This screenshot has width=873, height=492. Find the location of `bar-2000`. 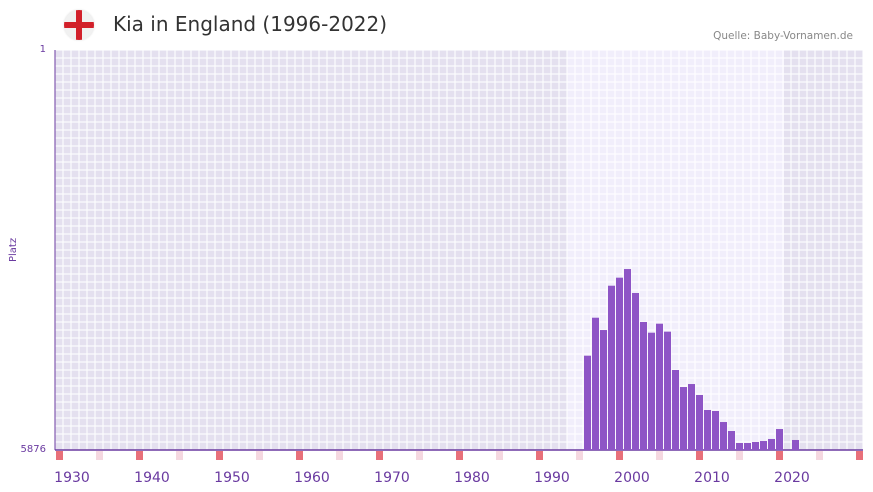

bar-2000 is located at coordinates (619, 363).